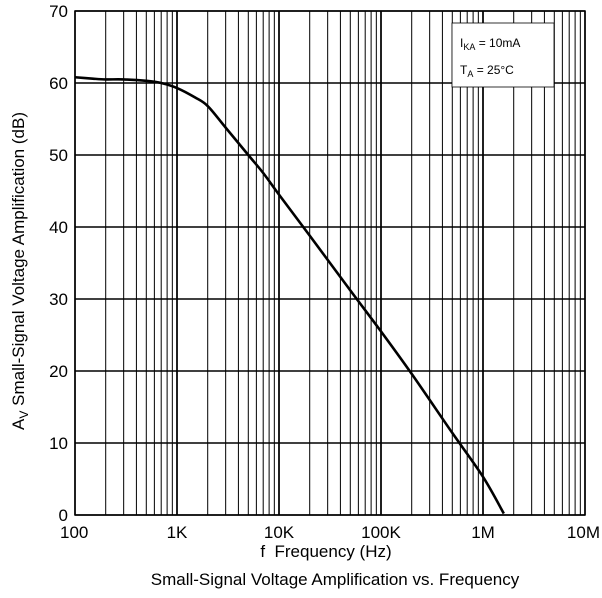  What do you see at coordinates (177, 532) in the screenshot?
I see `x-tick-label: 1K` at bounding box center [177, 532].